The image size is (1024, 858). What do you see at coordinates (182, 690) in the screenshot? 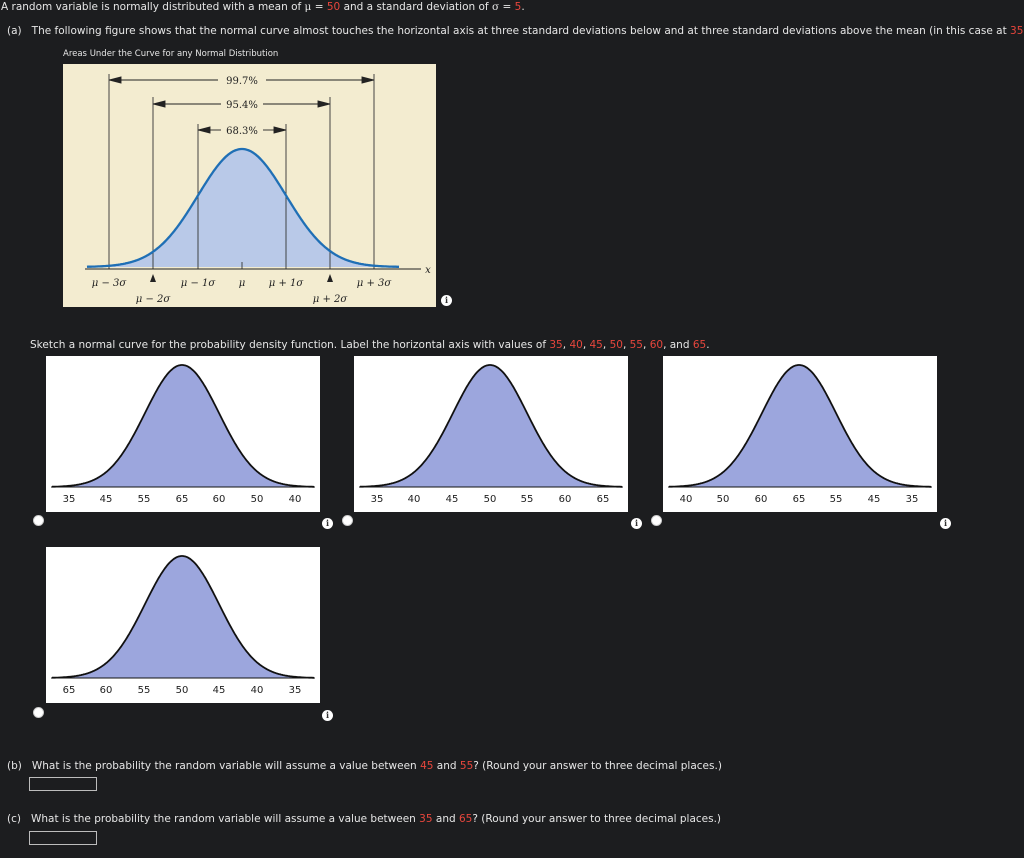
I see `option-4-tick-label: 50` at bounding box center [182, 690].